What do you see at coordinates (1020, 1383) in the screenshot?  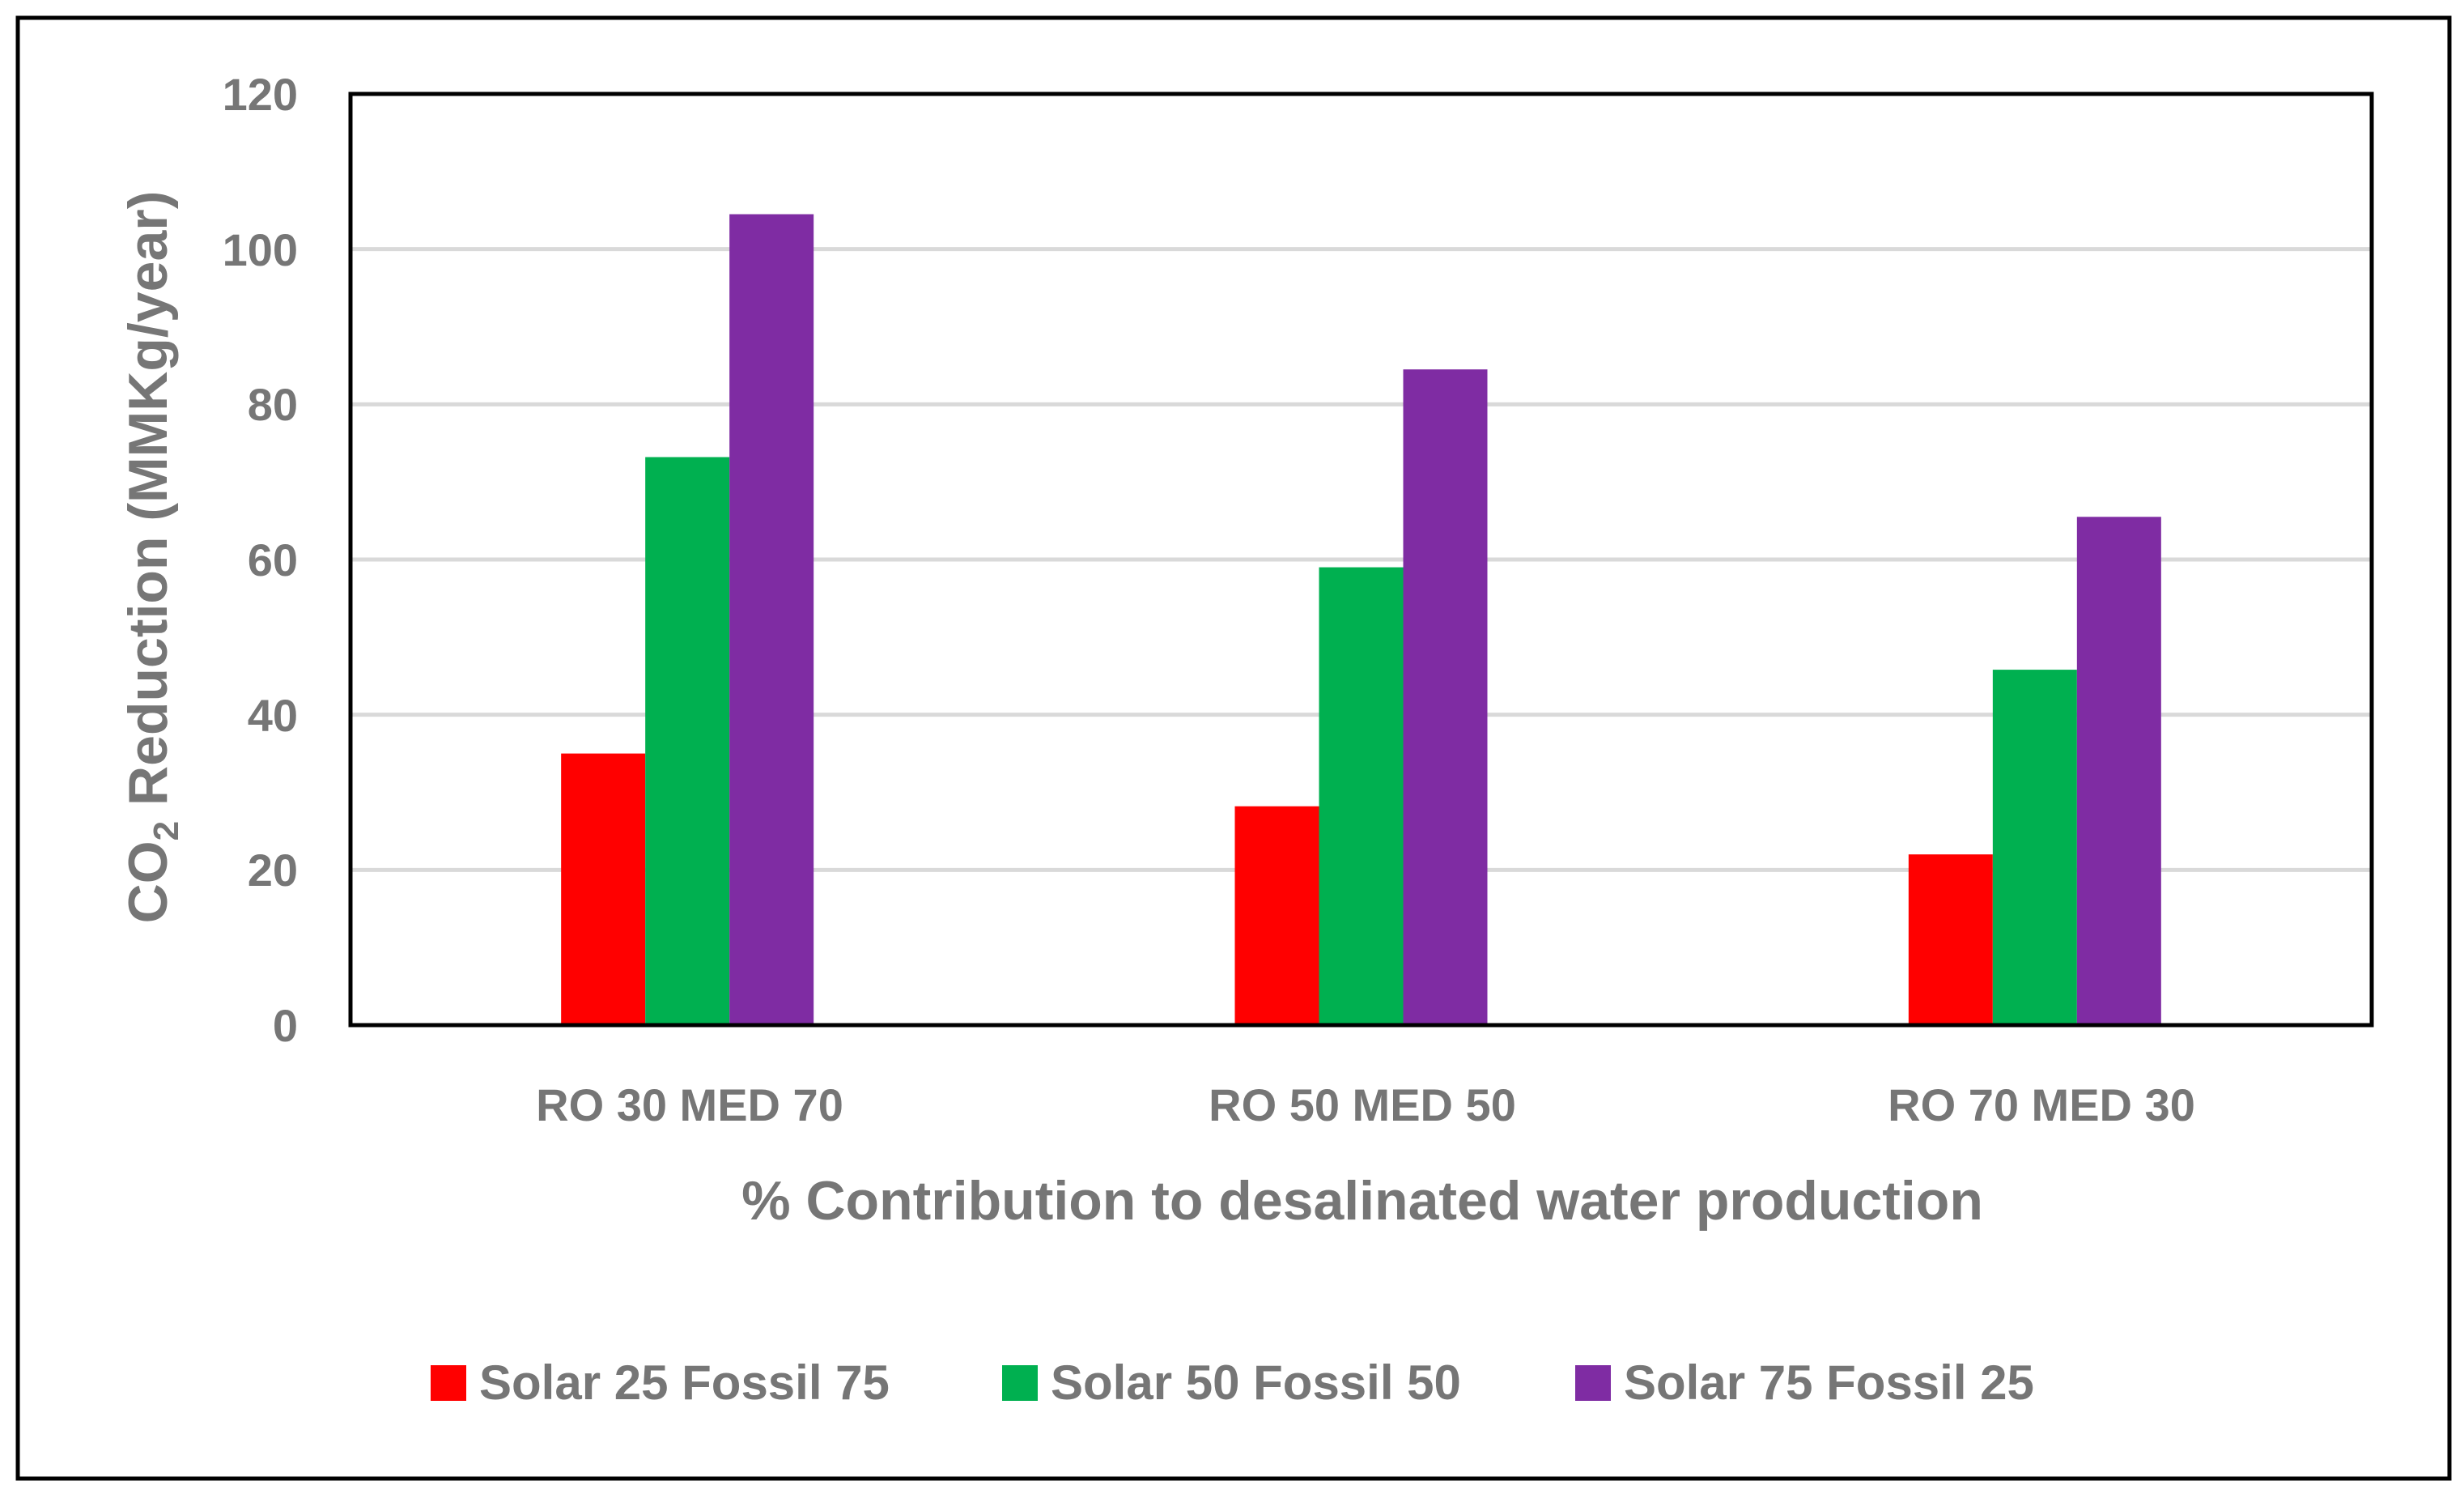 I see `legend-swatch-solar50` at bounding box center [1020, 1383].